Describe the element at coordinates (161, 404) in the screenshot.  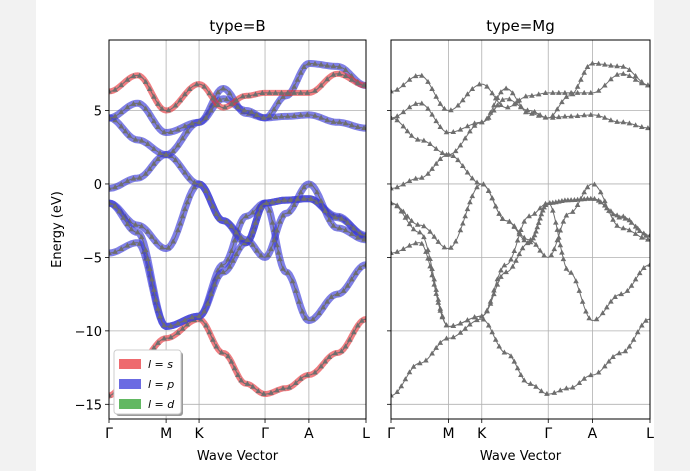
I see `legend-label-d: l = d` at that location.